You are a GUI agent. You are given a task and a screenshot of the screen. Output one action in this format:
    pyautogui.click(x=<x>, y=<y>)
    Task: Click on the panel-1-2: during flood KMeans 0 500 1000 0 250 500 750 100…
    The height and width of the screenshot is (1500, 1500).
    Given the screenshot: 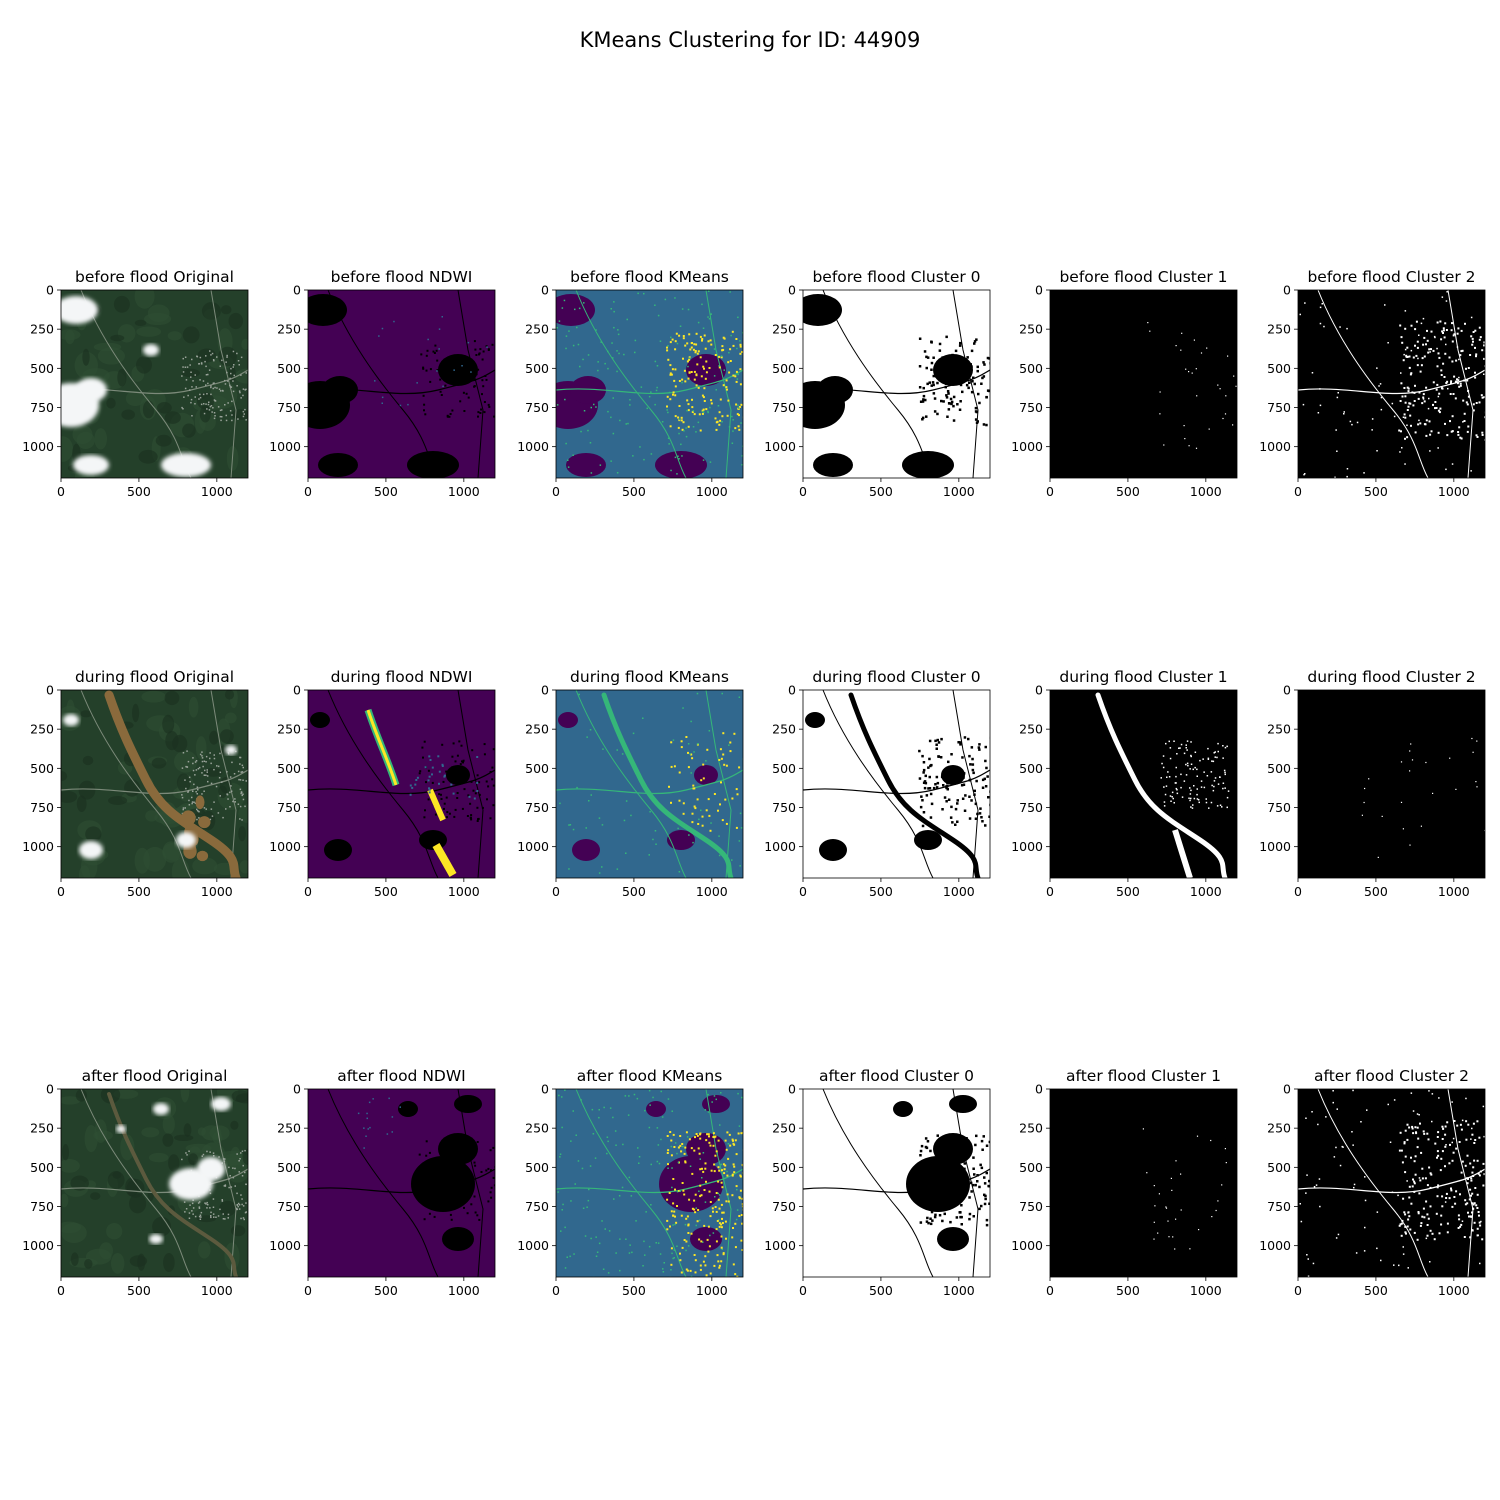 What is the action you would take?
    pyautogui.click(x=630, y=783)
    